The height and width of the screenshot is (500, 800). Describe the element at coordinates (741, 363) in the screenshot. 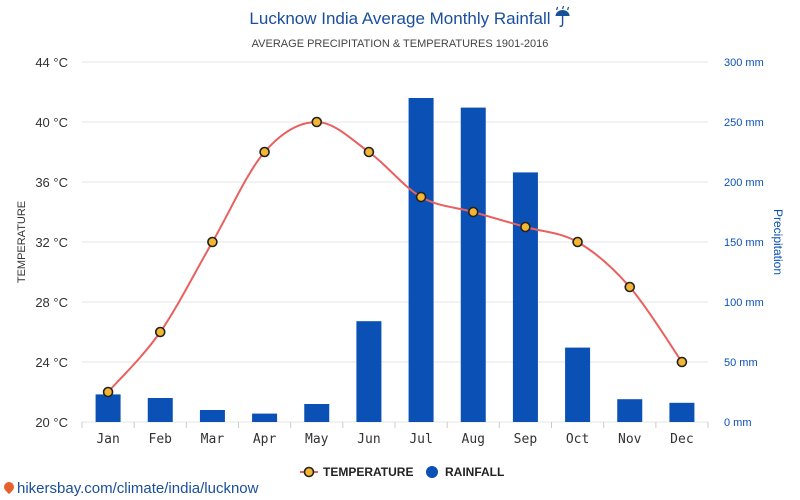

I see `y-right-tick-label: 50 mm` at that location.